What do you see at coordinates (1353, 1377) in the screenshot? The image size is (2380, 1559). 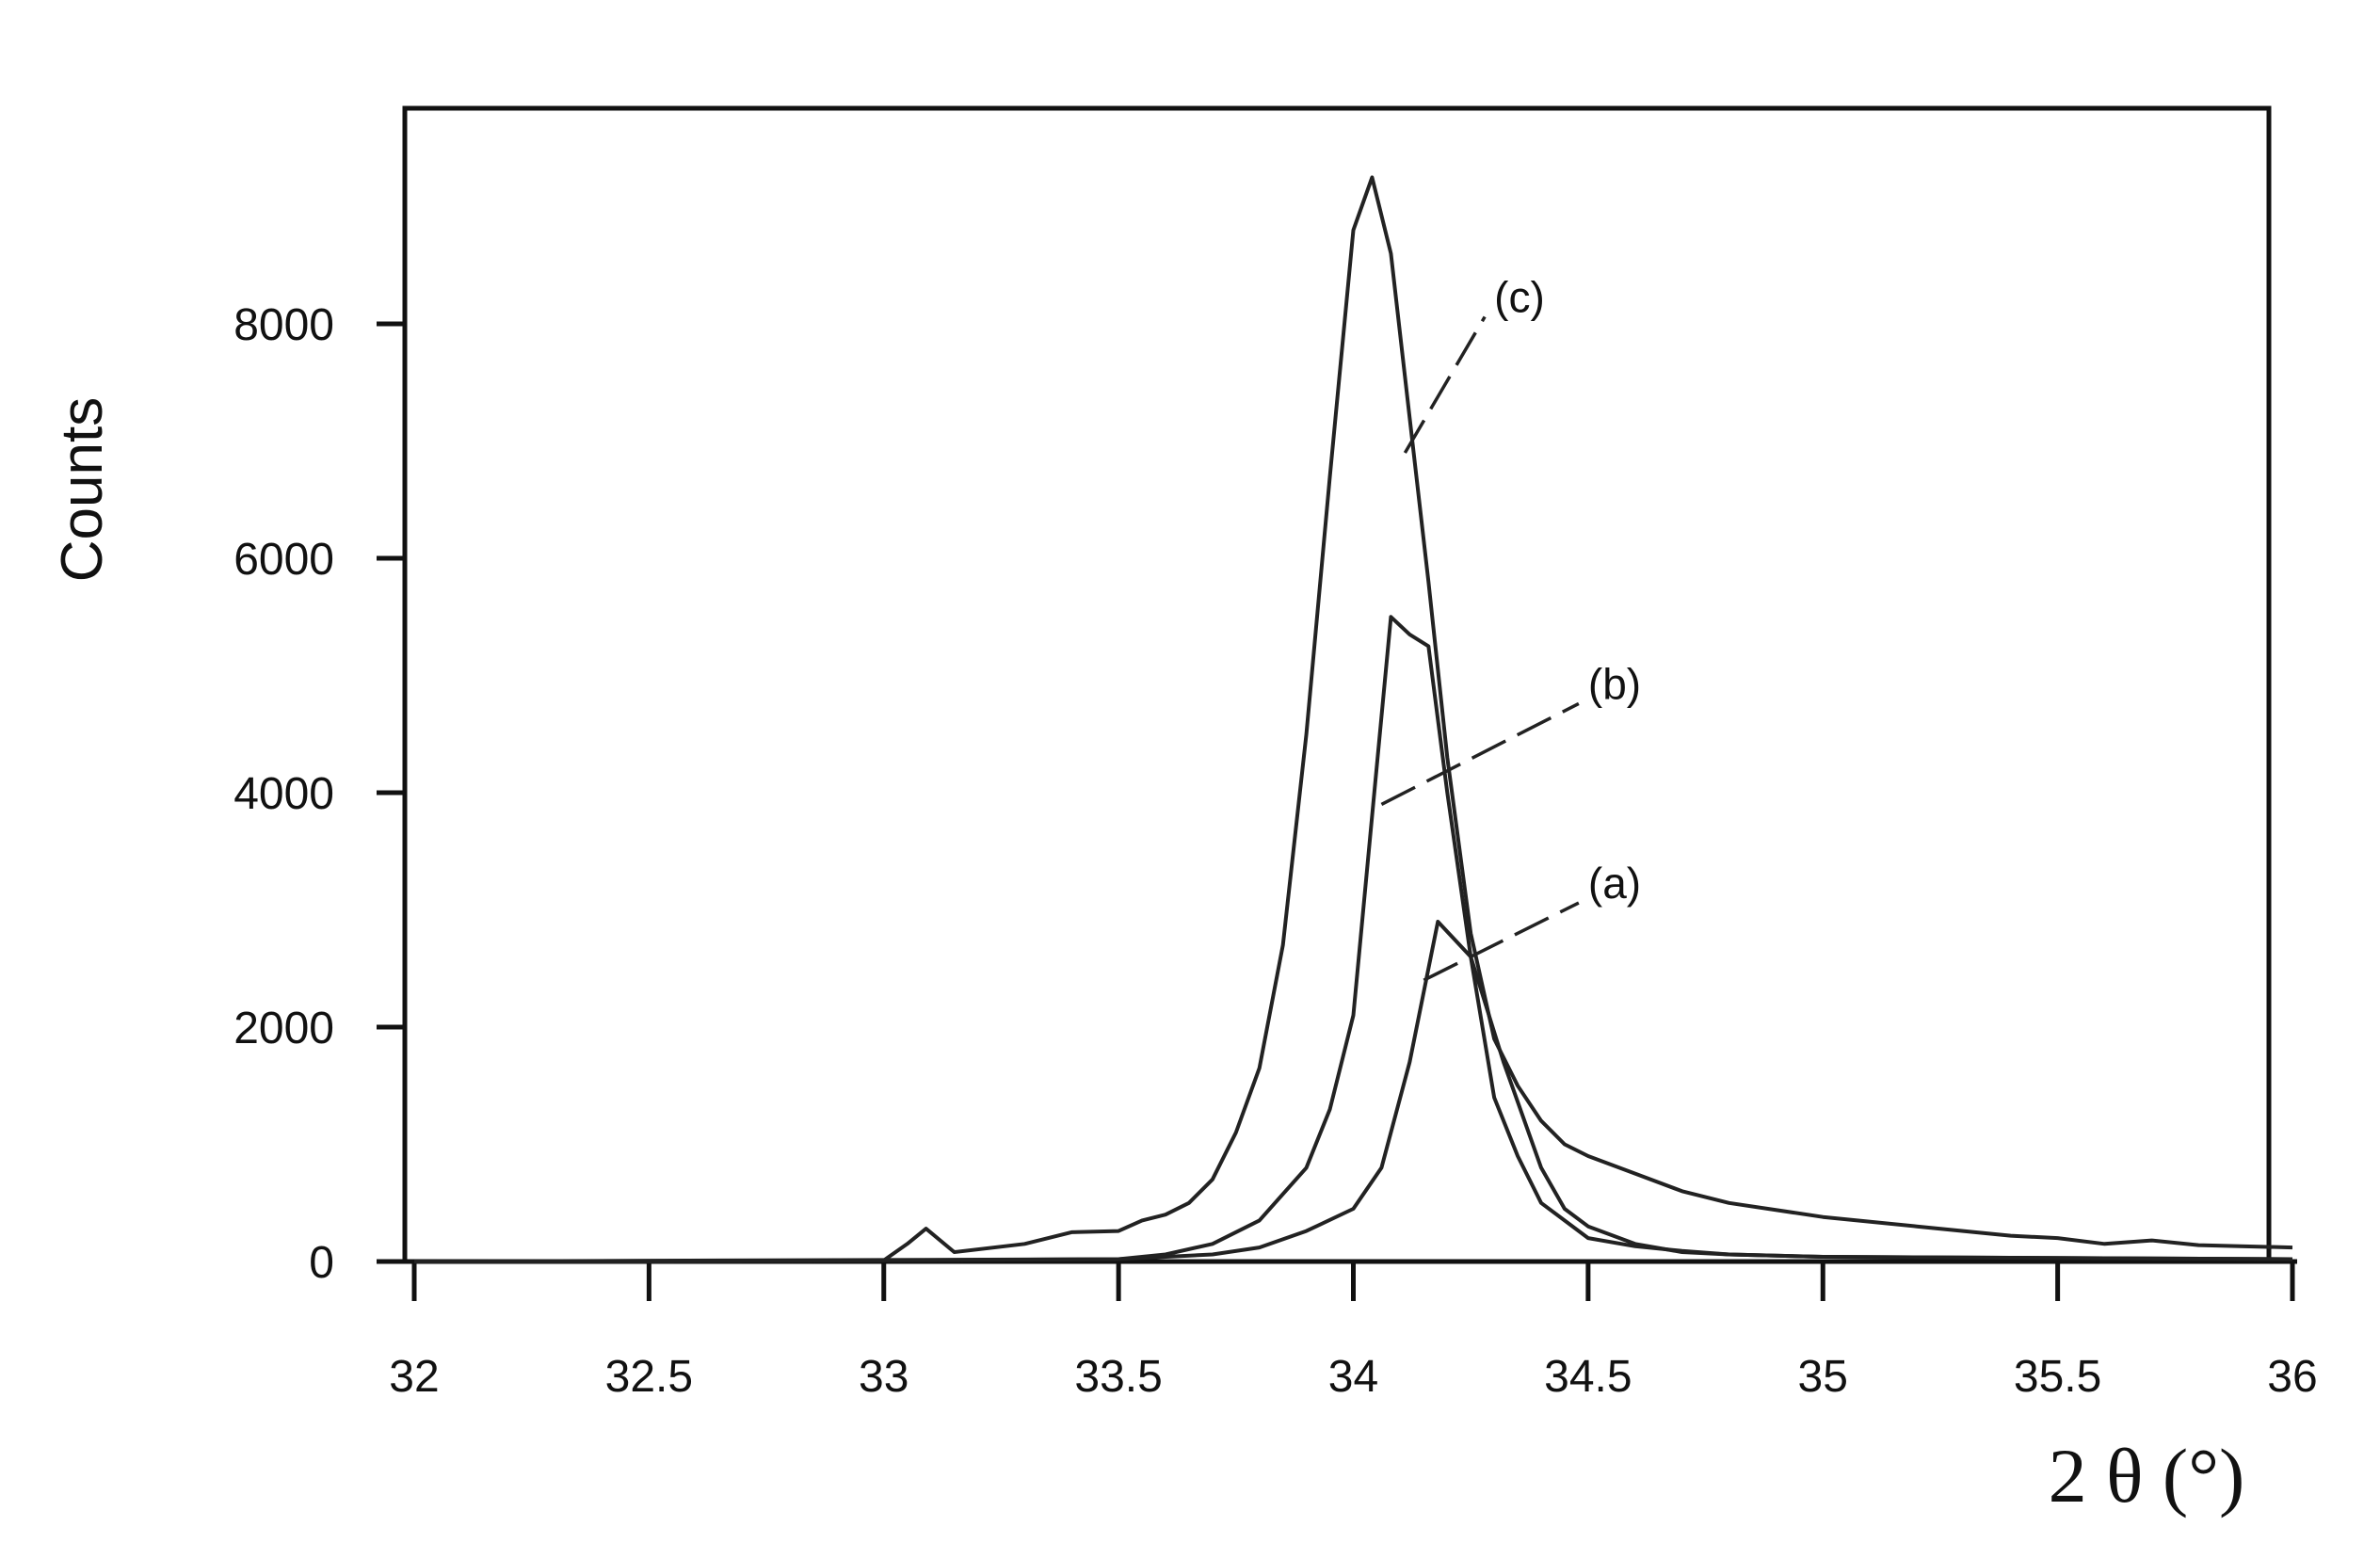 I see `x-tick-label: 34` at bounding box center [1353, 1377].